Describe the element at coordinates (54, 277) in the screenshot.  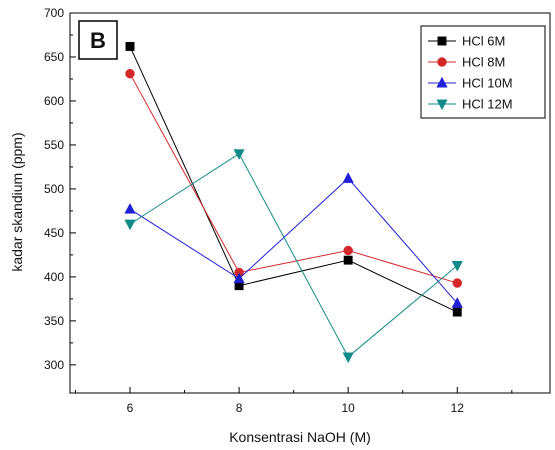
I see `y-tick-label: 400` at that location.